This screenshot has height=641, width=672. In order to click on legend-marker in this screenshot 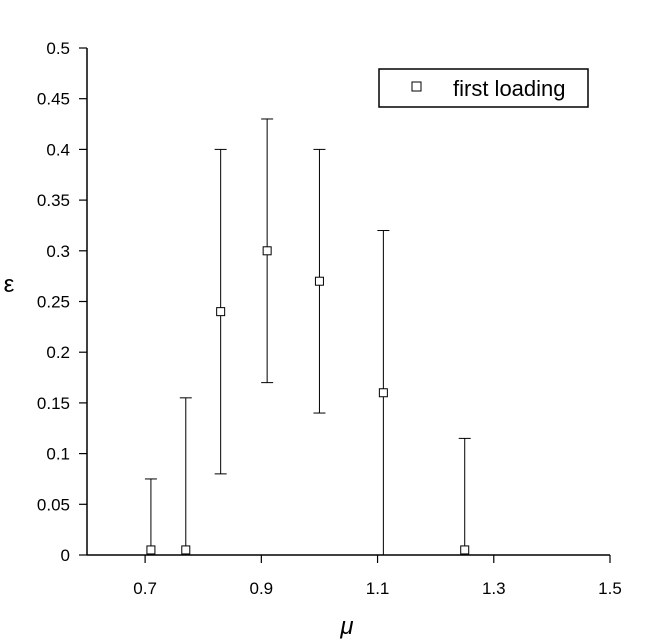, I will do `click(416, 86)`.